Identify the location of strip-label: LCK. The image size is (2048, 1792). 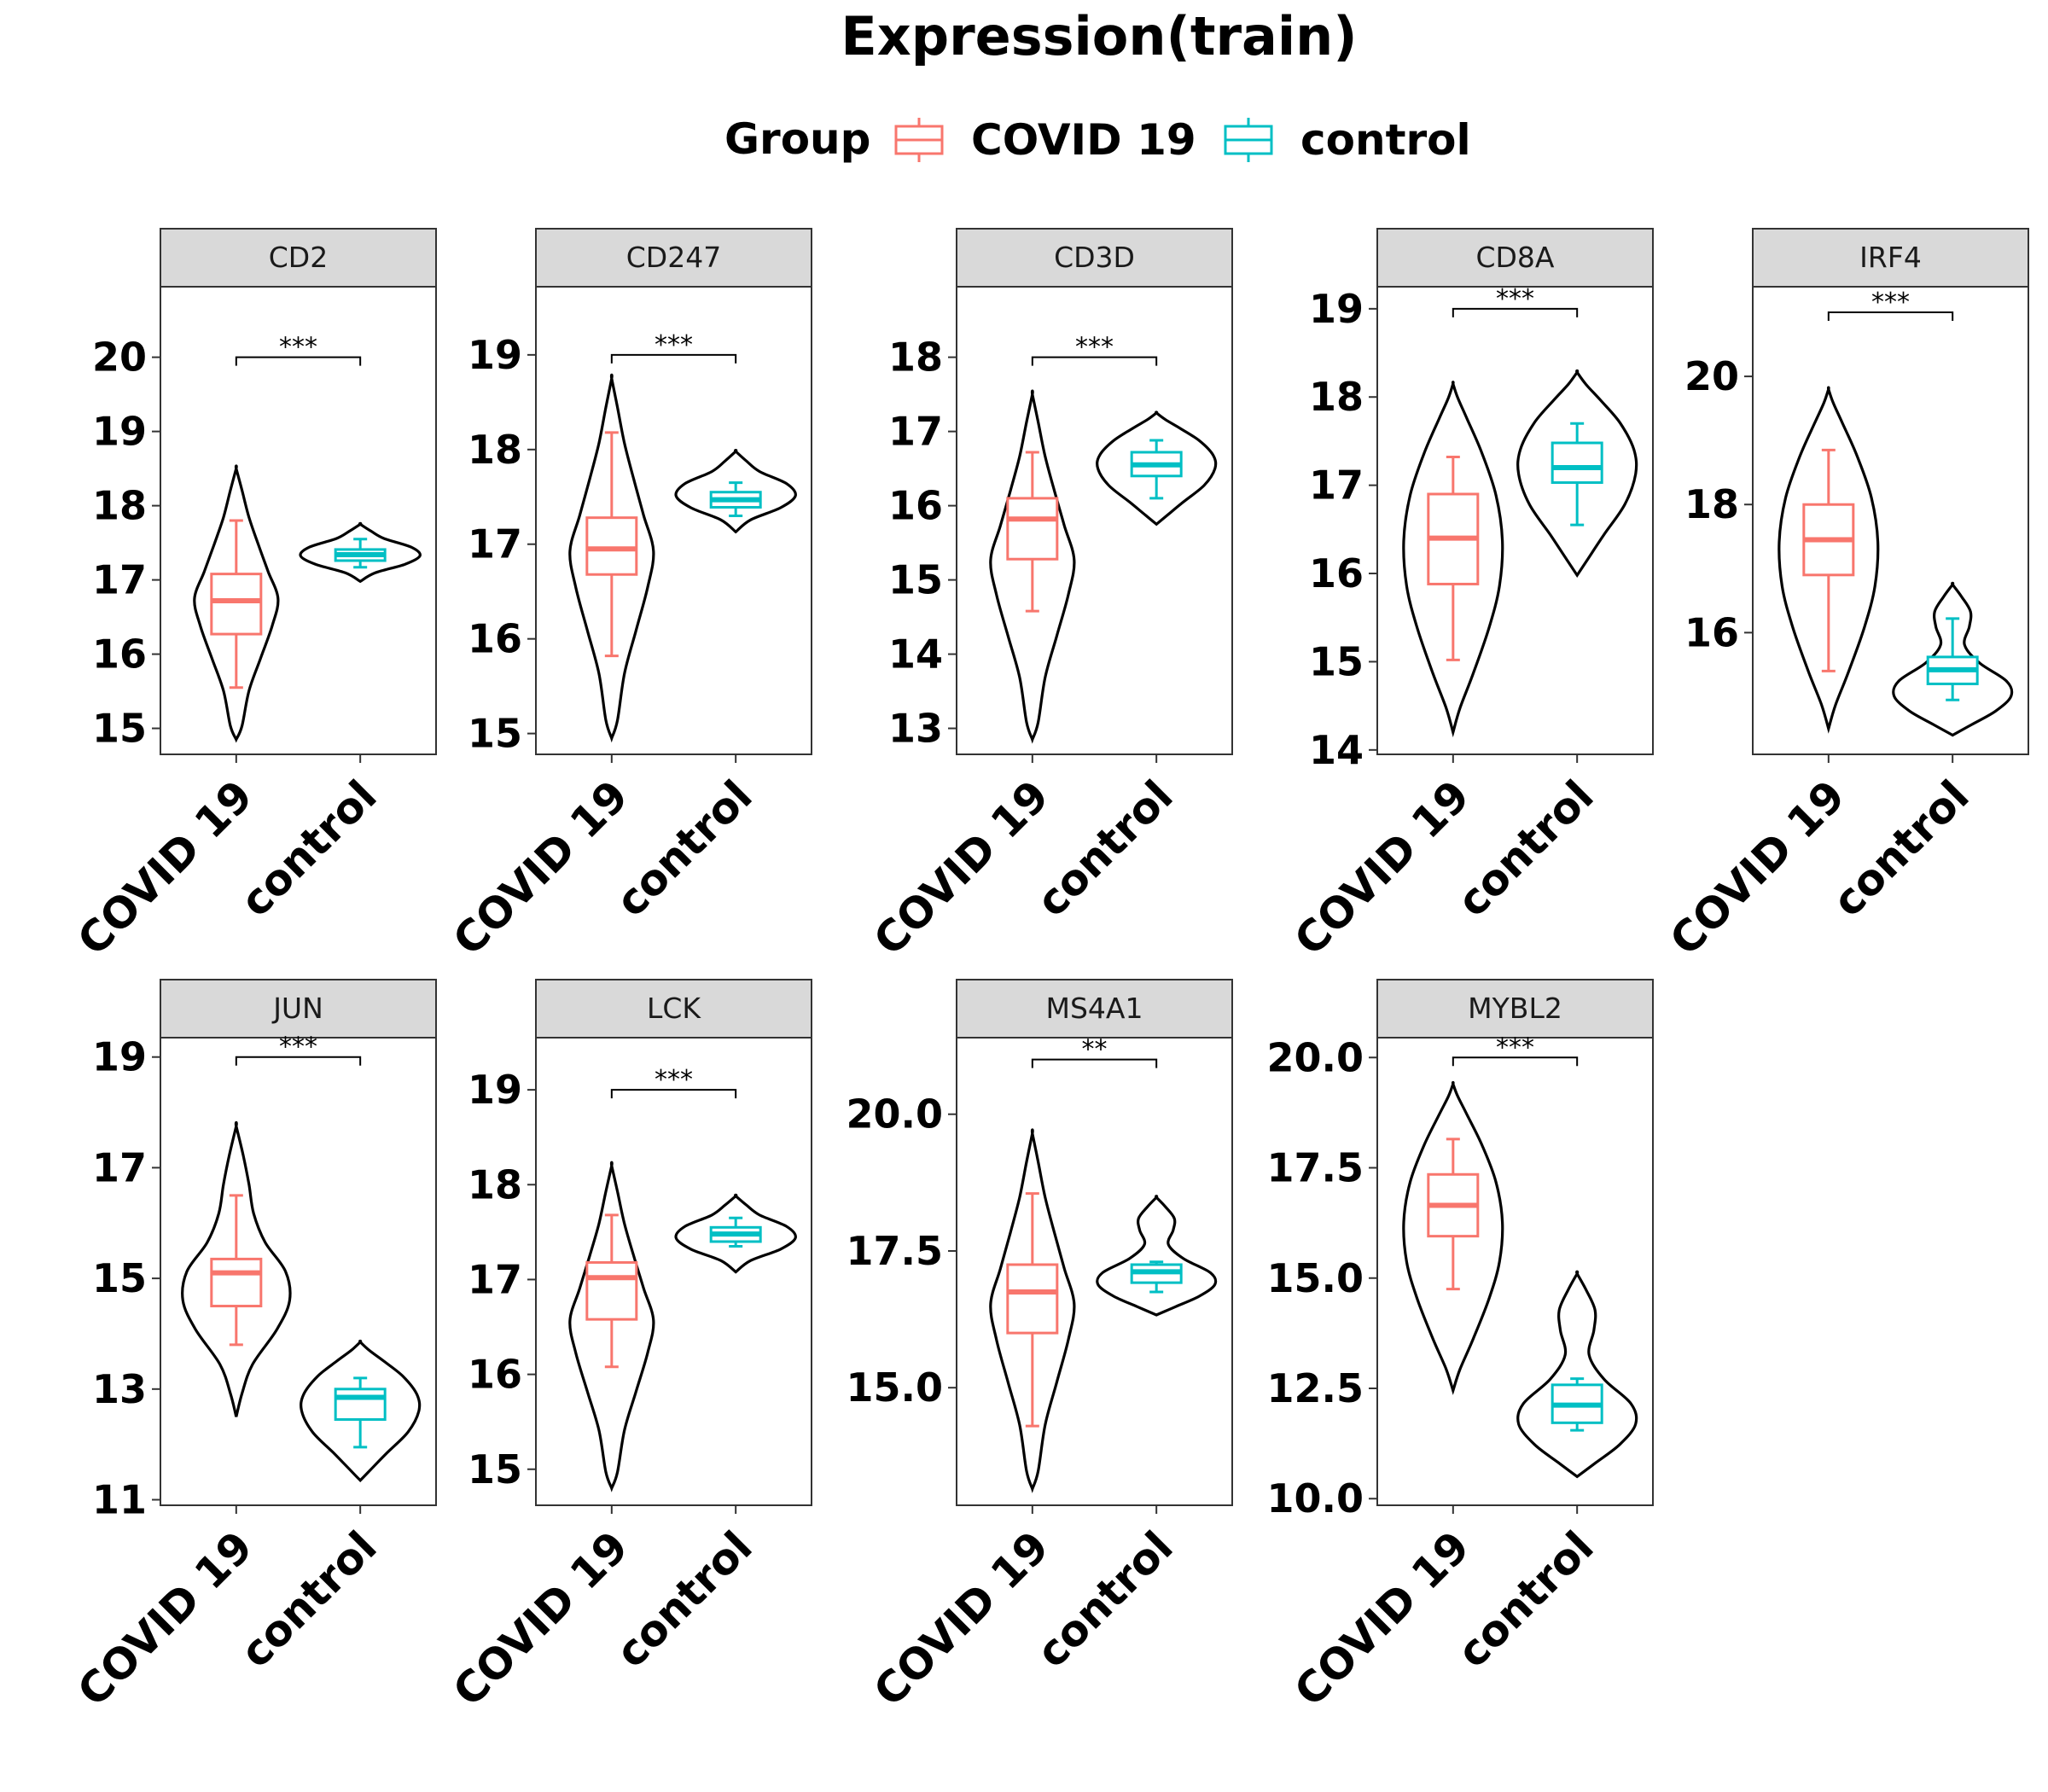
(674, 1009).